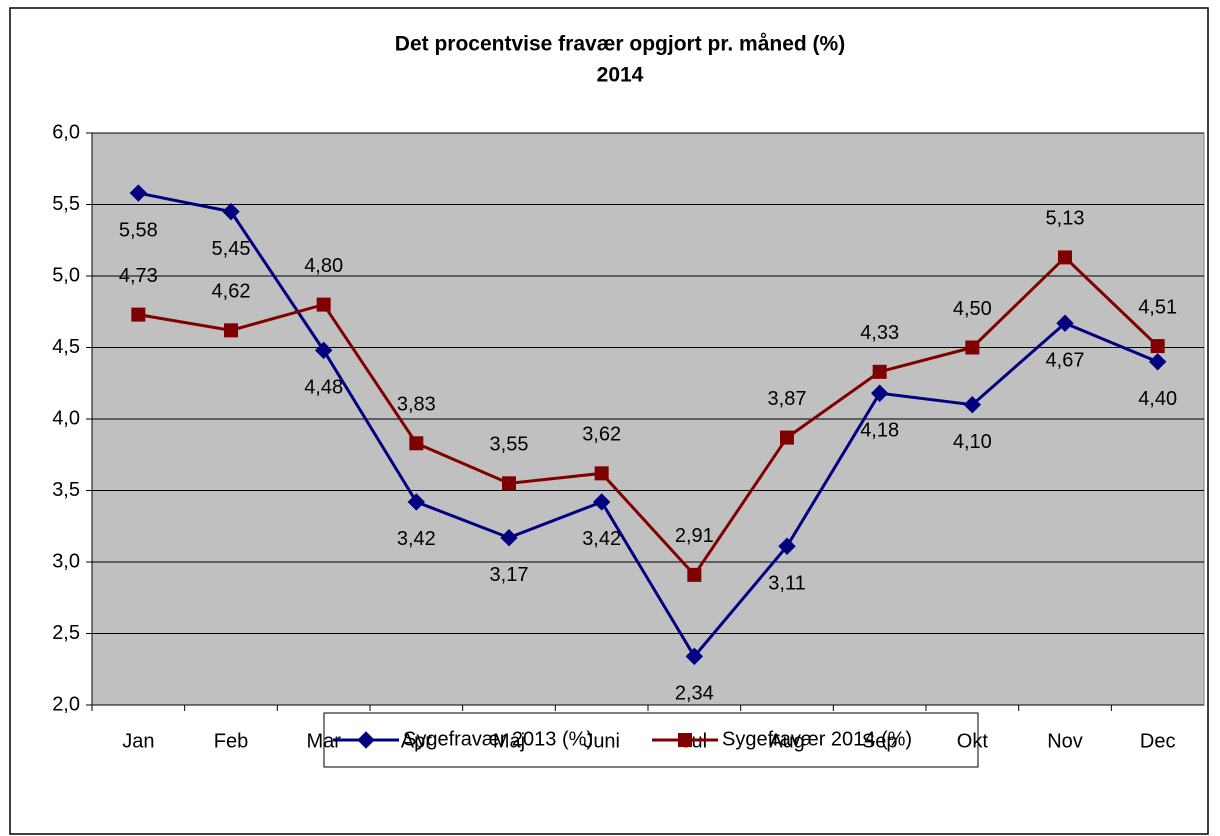  Describe the element at coordinates (323, 388) in the screenshot. I see `data-label: 4,48` at that location.